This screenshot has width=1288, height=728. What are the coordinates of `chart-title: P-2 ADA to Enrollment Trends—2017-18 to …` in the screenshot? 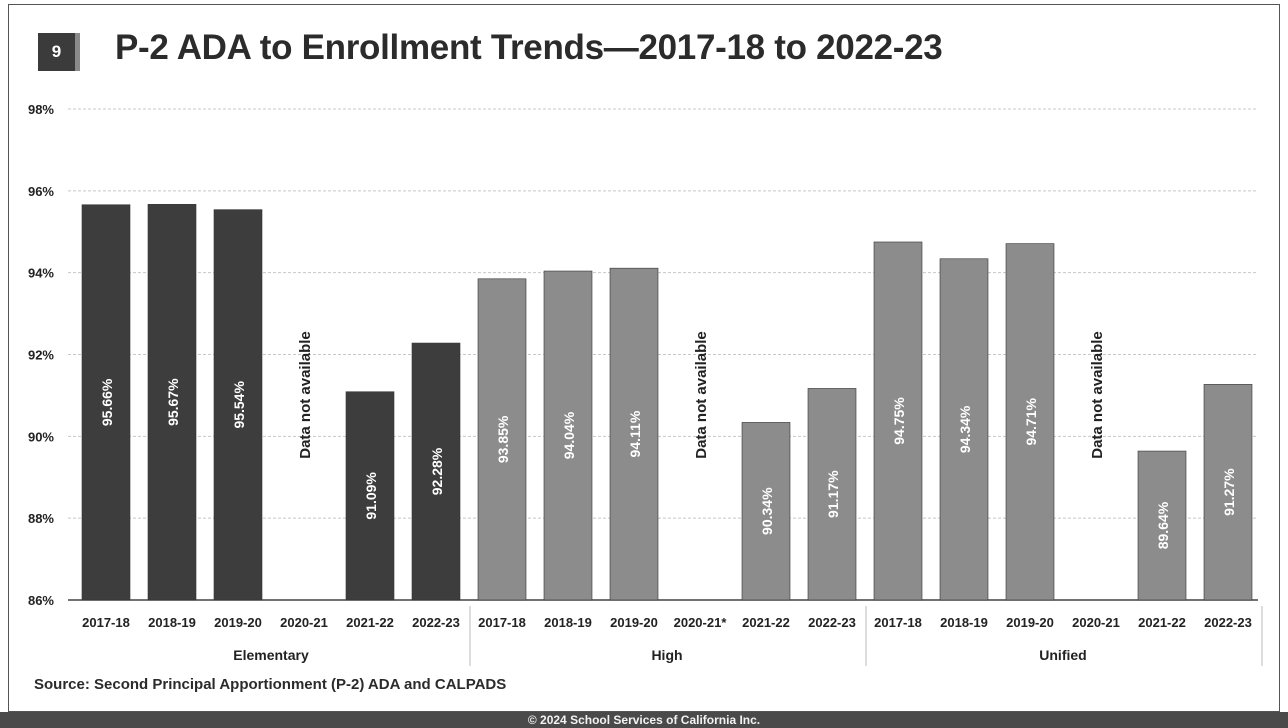 It's located at (529, 47).